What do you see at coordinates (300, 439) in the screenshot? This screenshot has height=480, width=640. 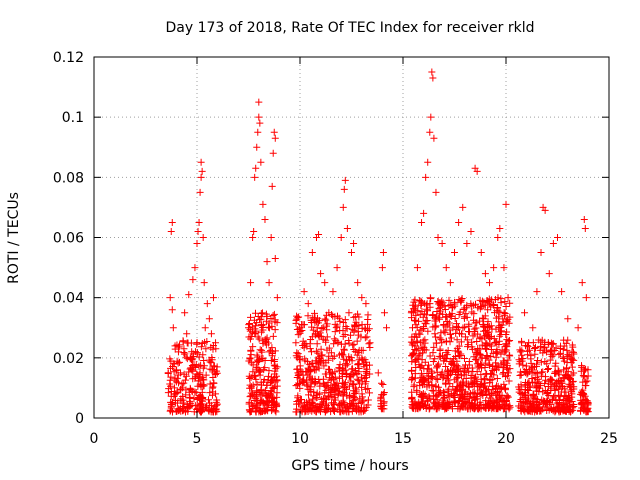 I see `x-tick-label: 10` at bounding box center [300, 439].